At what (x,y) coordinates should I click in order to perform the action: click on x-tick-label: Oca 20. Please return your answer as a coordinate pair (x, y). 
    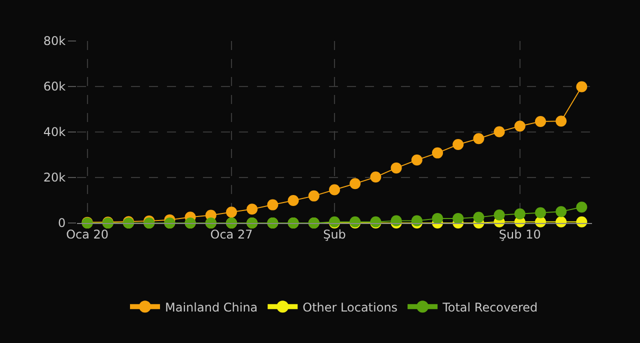
    Looking at the image, I should click on (87, 234).